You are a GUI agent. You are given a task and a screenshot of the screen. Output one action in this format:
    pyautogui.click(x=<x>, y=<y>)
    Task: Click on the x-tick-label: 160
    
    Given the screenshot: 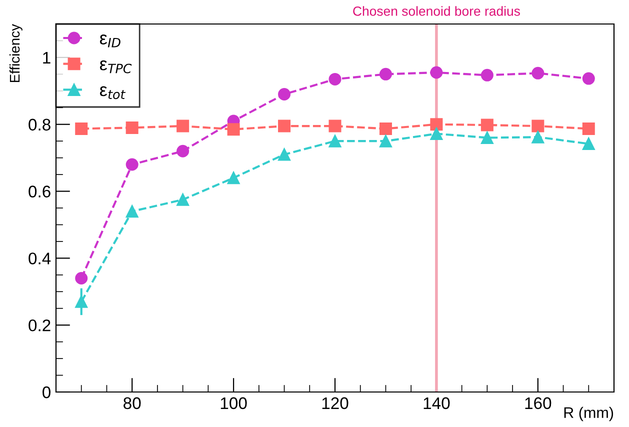 What is the action you would take?
    pyautogui.click(x=538, y=403)
    